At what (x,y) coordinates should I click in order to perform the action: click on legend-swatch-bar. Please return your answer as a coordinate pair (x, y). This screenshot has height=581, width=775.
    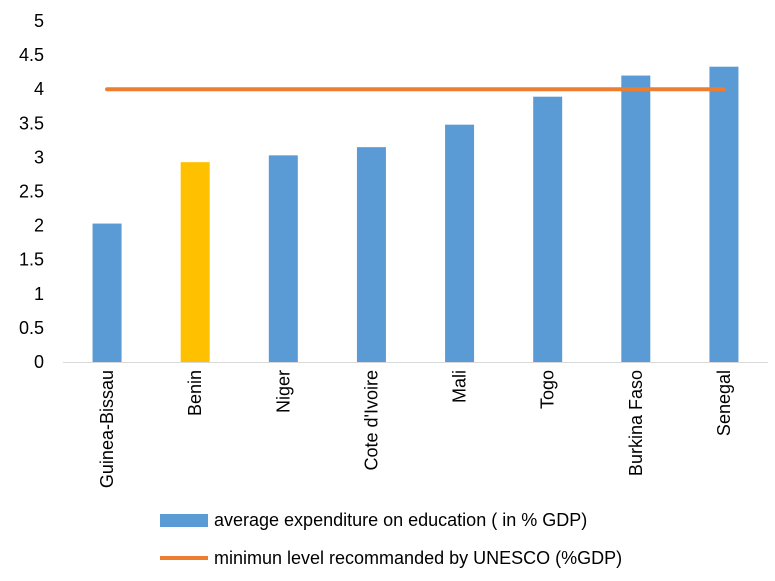
    Looking at the image, I should click on (184, 520).